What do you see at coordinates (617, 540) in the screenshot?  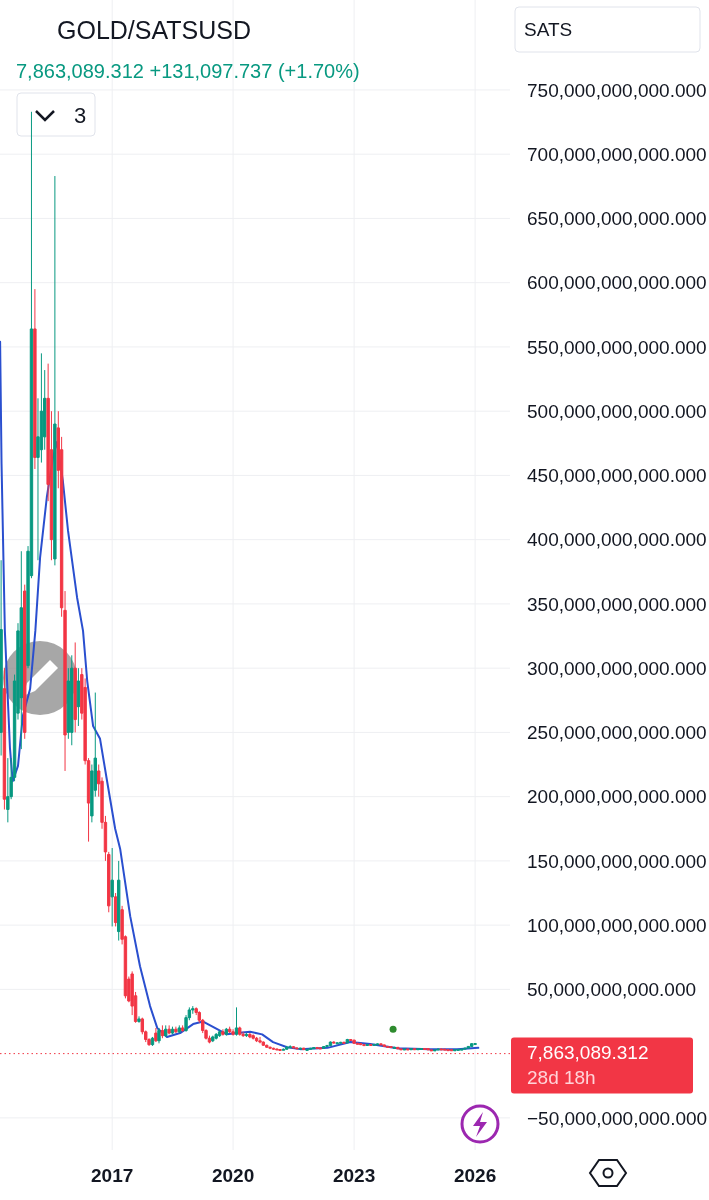 I see `y-tick-label: 400,000,000,000.000` at bounding box center [617, 540].